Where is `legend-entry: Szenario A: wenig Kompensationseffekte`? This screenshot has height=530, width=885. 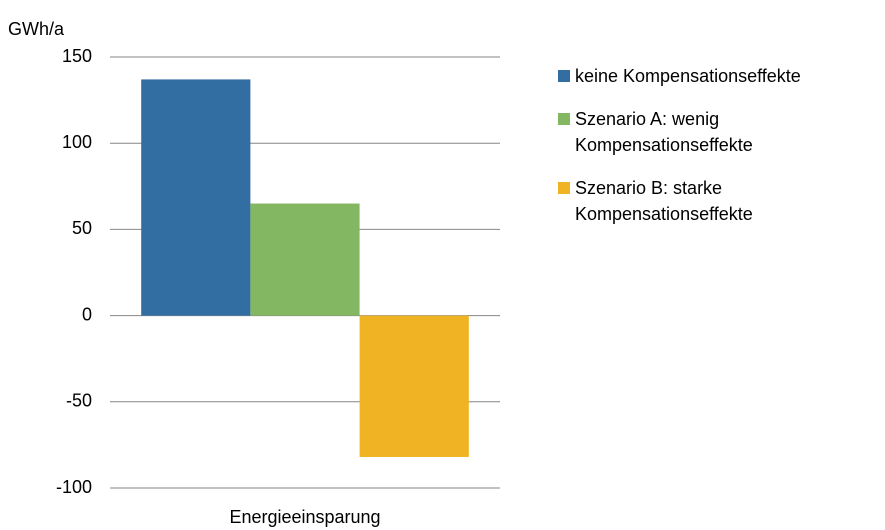 legend-entry: Szenario A: wenig Kompensationseffekte is located at coordinates (718, 132).